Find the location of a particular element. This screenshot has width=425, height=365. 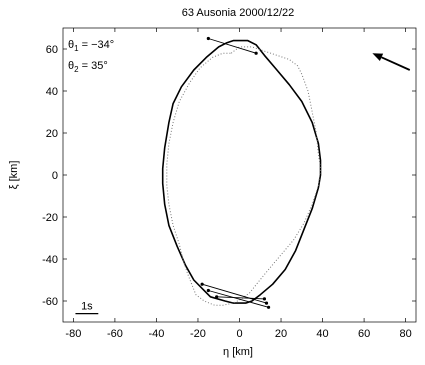

x-tick-label: 40 is located at coordinates (322, 334).